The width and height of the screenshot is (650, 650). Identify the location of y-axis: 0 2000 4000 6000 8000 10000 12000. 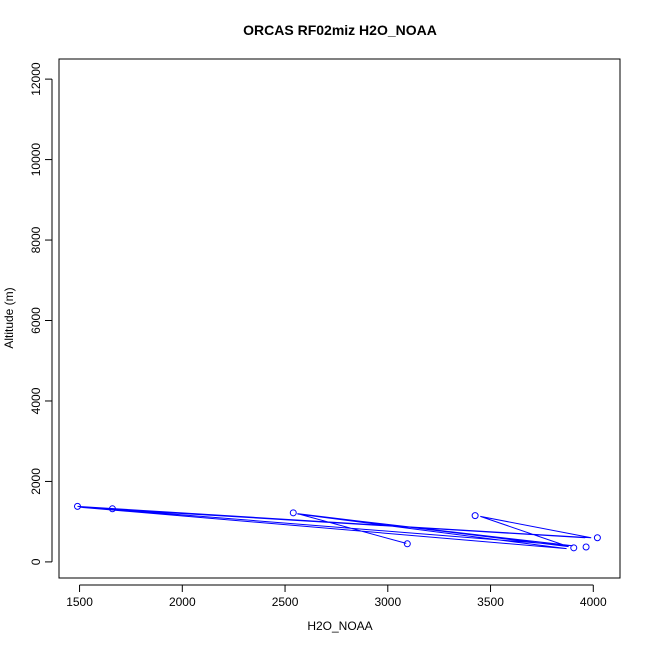
(41, 313).